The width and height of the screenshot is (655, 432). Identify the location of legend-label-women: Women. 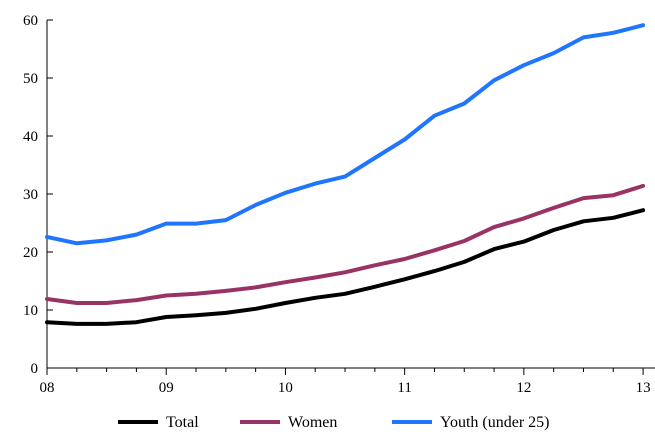
(312, 422).